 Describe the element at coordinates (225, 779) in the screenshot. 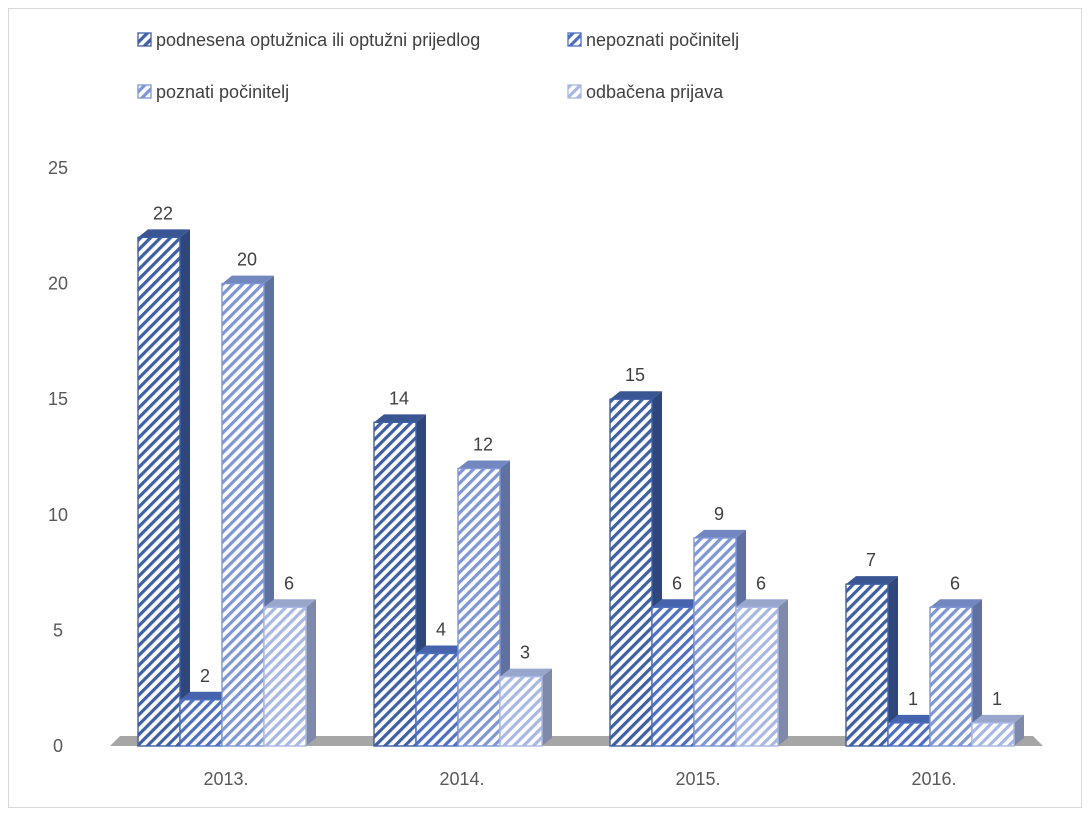

I see `x-tick-label: 2013.` at that location.